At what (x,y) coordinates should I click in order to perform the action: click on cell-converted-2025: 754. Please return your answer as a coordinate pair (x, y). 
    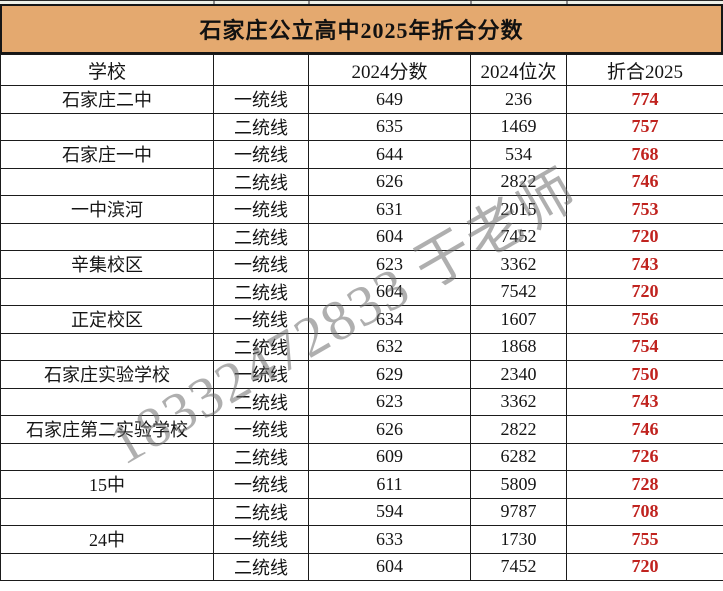
    Looking at the image, I should click on (644, 346).